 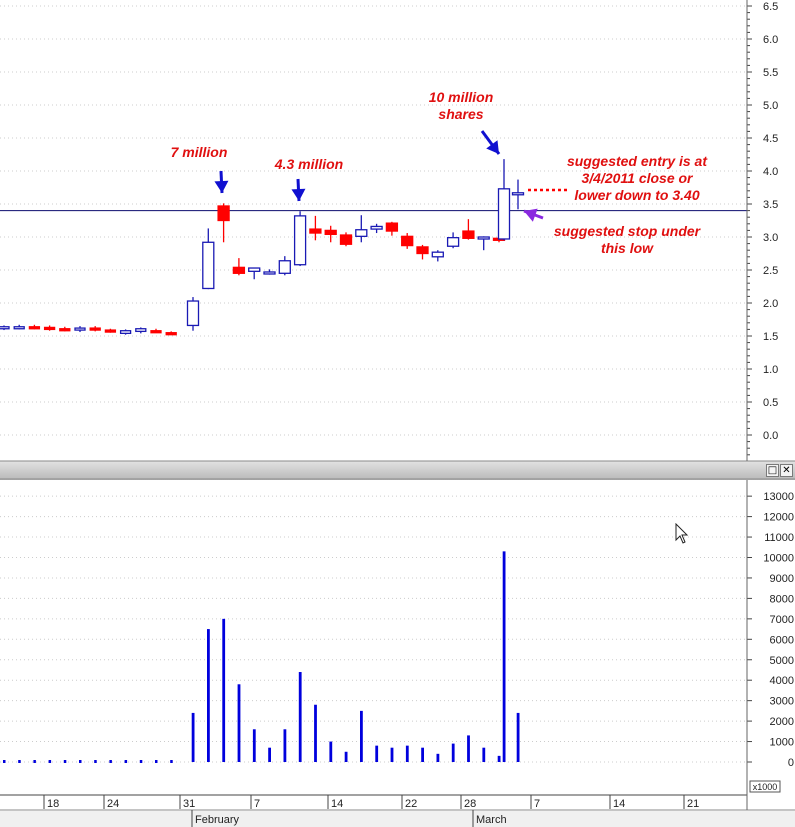 I want to click on panel-separator, so click(x=397, y=470).